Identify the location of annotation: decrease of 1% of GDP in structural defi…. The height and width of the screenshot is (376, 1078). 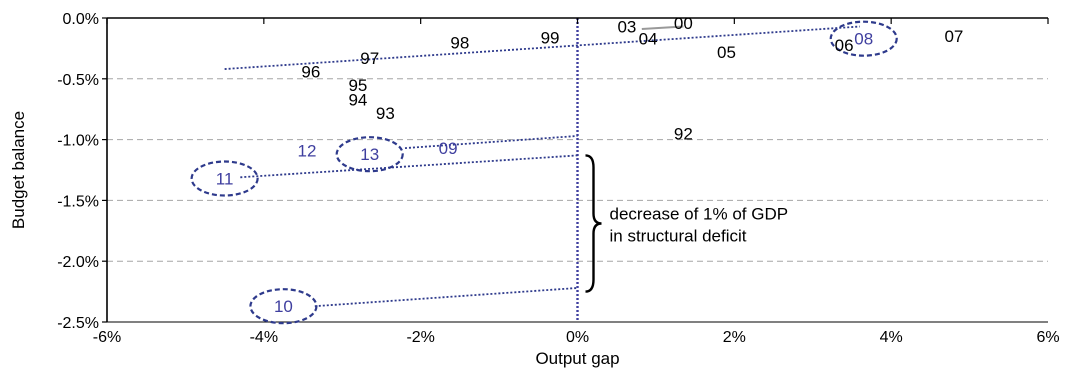
(687, 223).